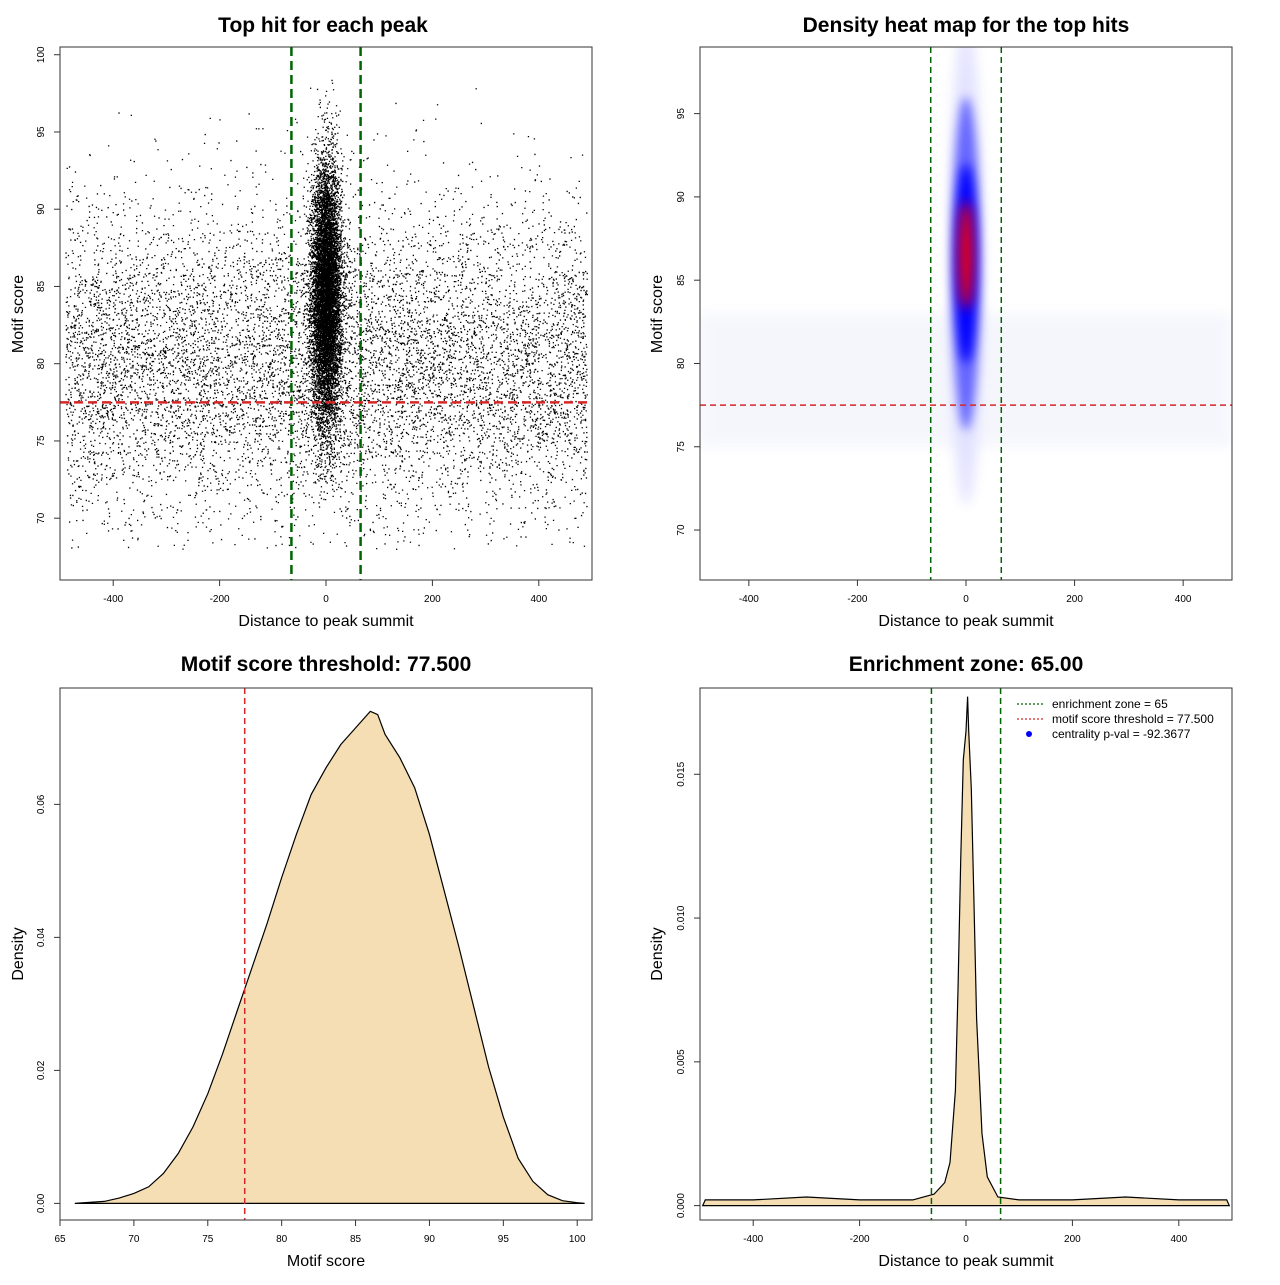 The height and width of the screenshot is (1285, 1280). I want to click on x-tick-label: 70, so click(134, 1239).